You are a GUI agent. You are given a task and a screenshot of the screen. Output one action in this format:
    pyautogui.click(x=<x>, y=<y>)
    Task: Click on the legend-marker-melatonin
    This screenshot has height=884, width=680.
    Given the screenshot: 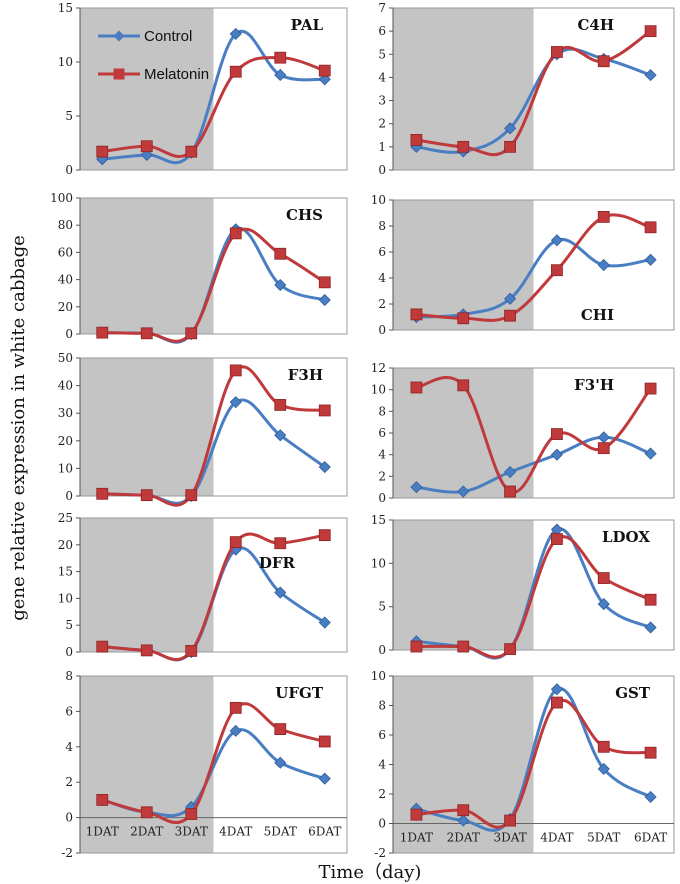 What is the action you would take?
    pyautogui.click(x=119, y=74)
    